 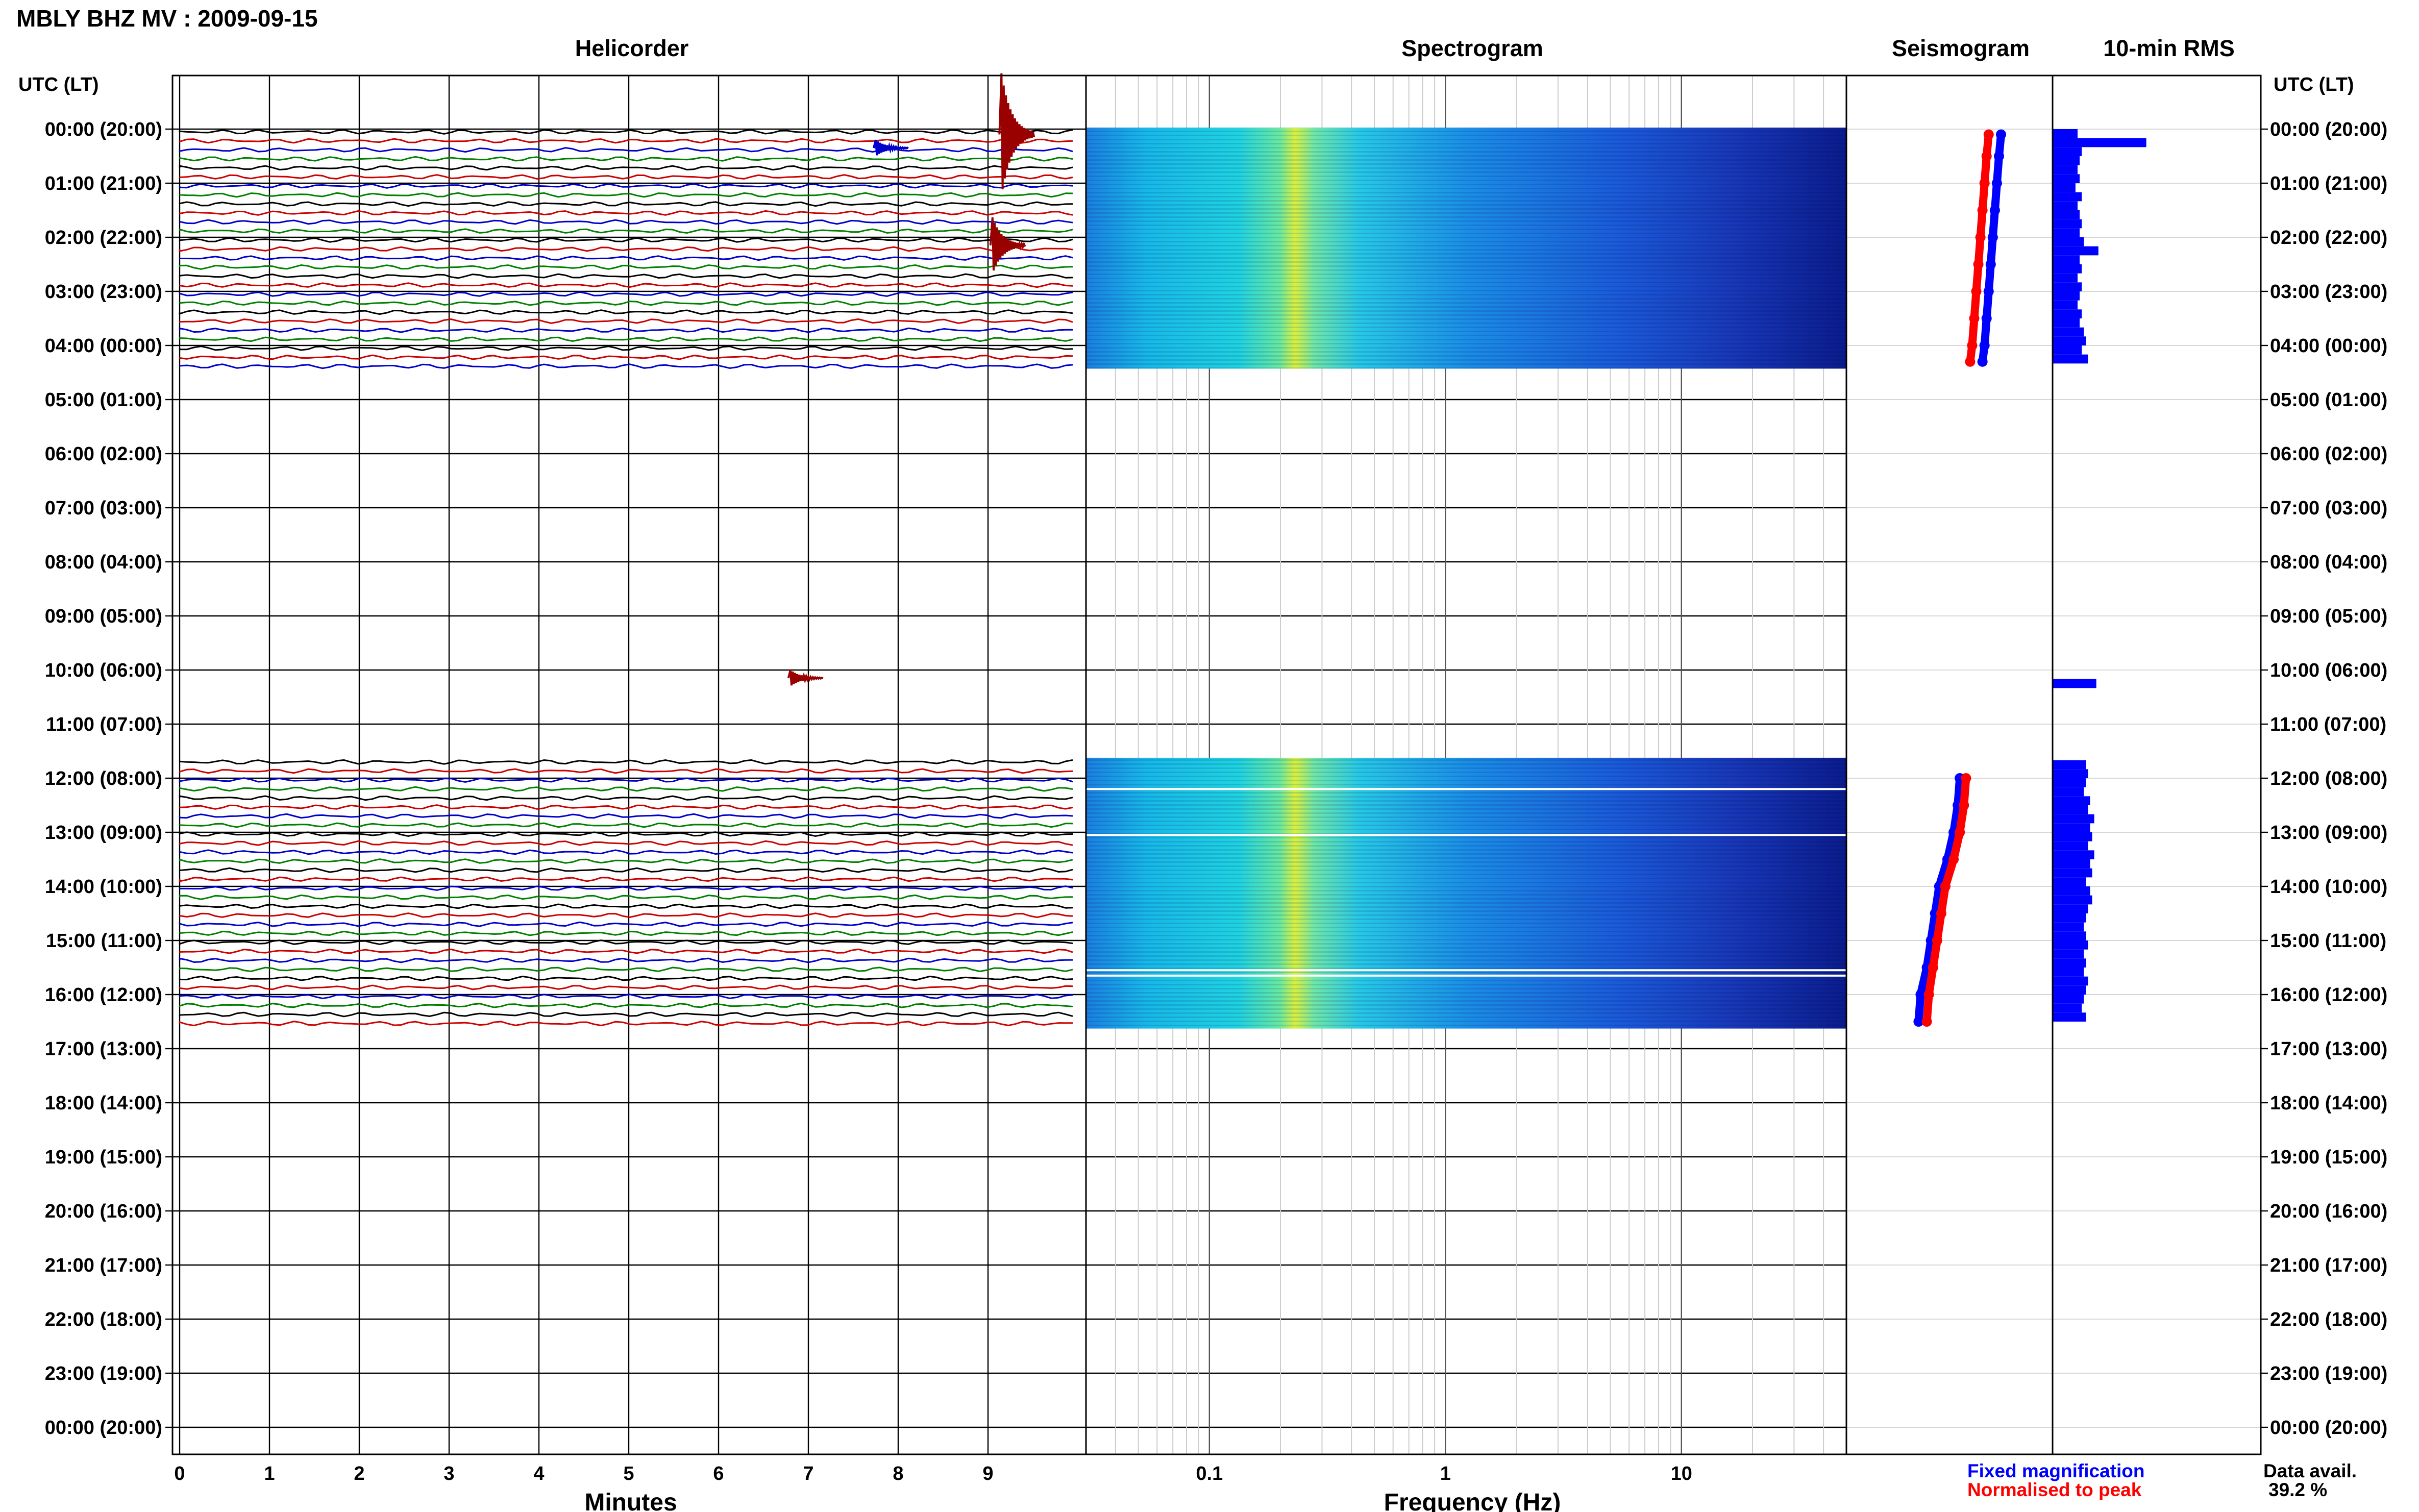 I want to click on time-tick-label-right: 07:00 (03:00), so click(x=2328, y=508).